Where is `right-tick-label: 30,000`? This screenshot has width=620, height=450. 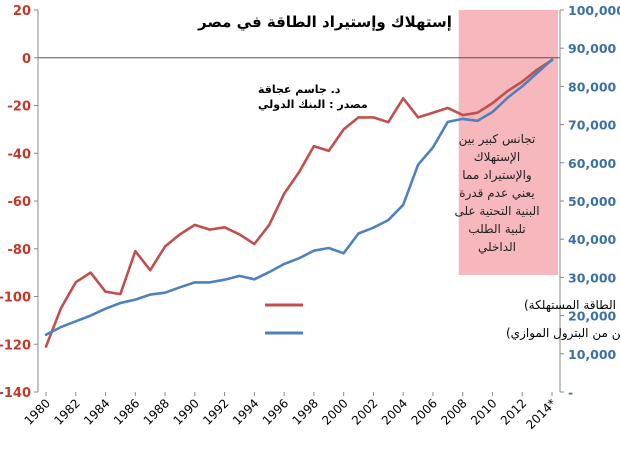 right-tick-label: 30,000 is located at coordinates (592, 277).